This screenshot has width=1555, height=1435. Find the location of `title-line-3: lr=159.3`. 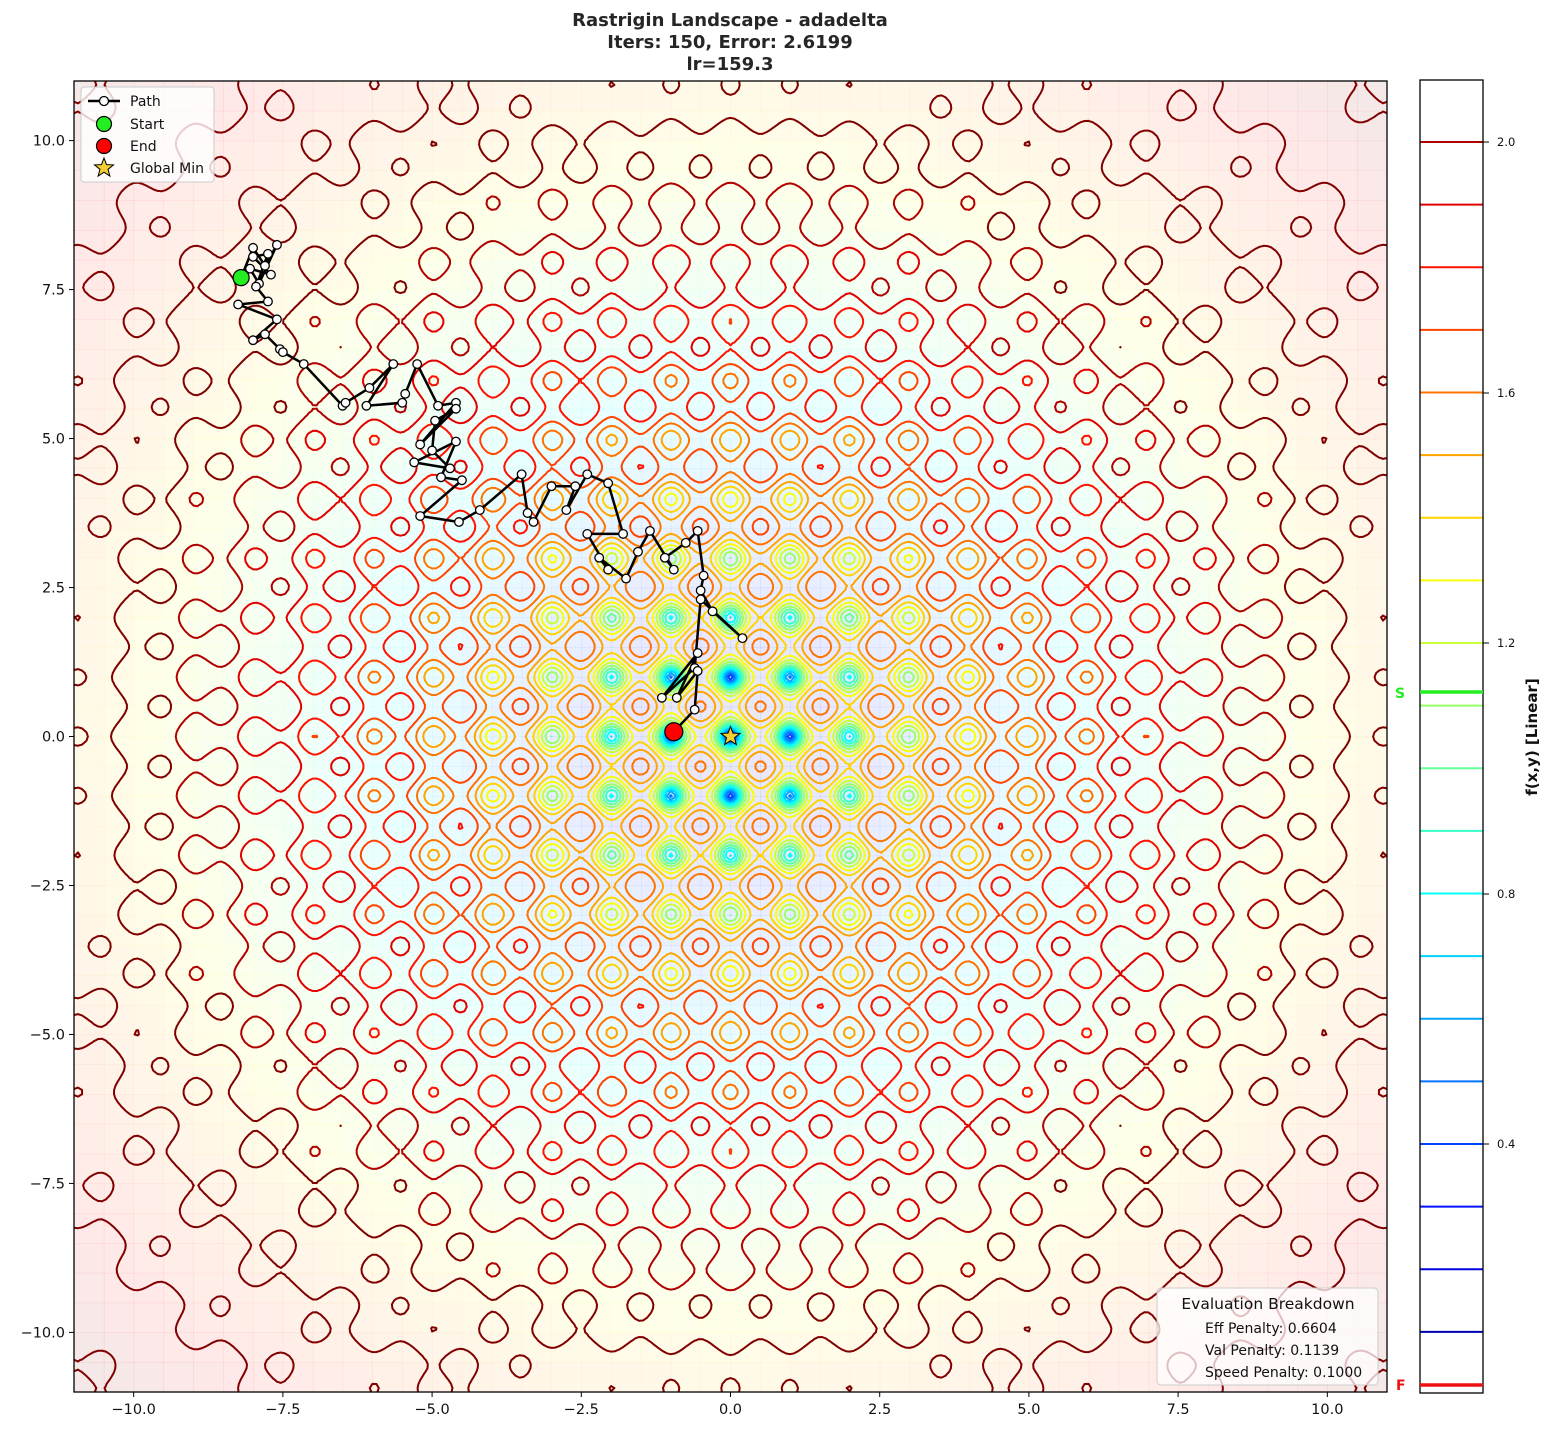

title-line-3: lr=159.3 is located at coordinates (729, 64).